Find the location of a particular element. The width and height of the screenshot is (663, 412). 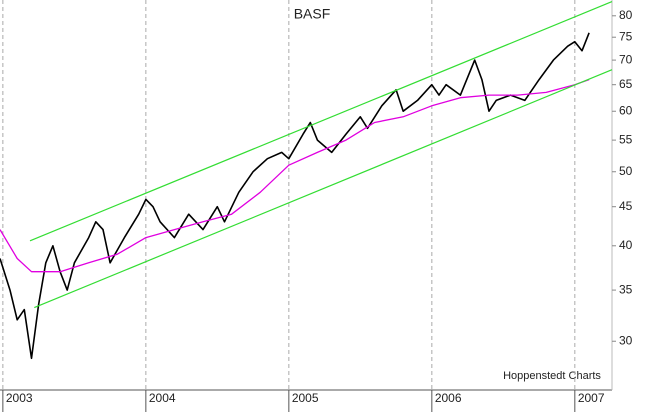

y-tick-label: 35 is located at coordinates (626, 289).